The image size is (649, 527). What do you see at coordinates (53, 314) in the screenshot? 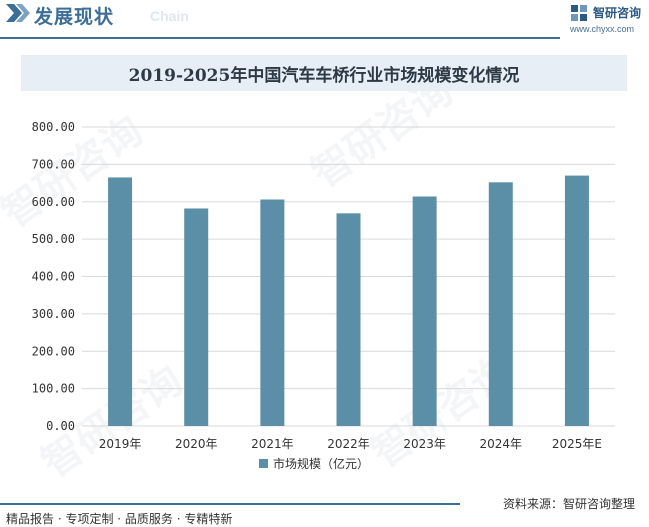
I see `y-tick-label: 300.00` at bounding box center [53, 314].